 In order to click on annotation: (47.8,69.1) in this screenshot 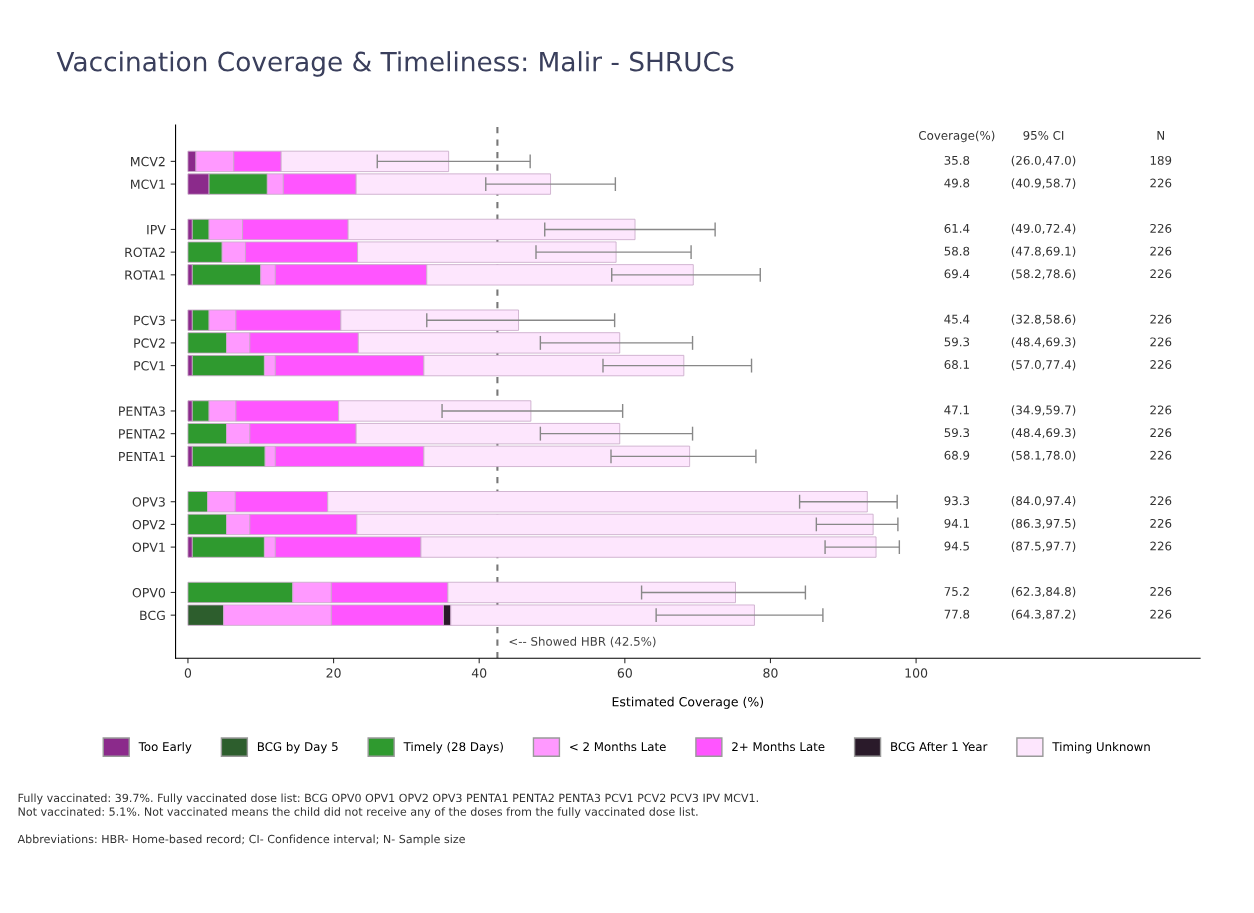, I will do `click(1043, 251)`.